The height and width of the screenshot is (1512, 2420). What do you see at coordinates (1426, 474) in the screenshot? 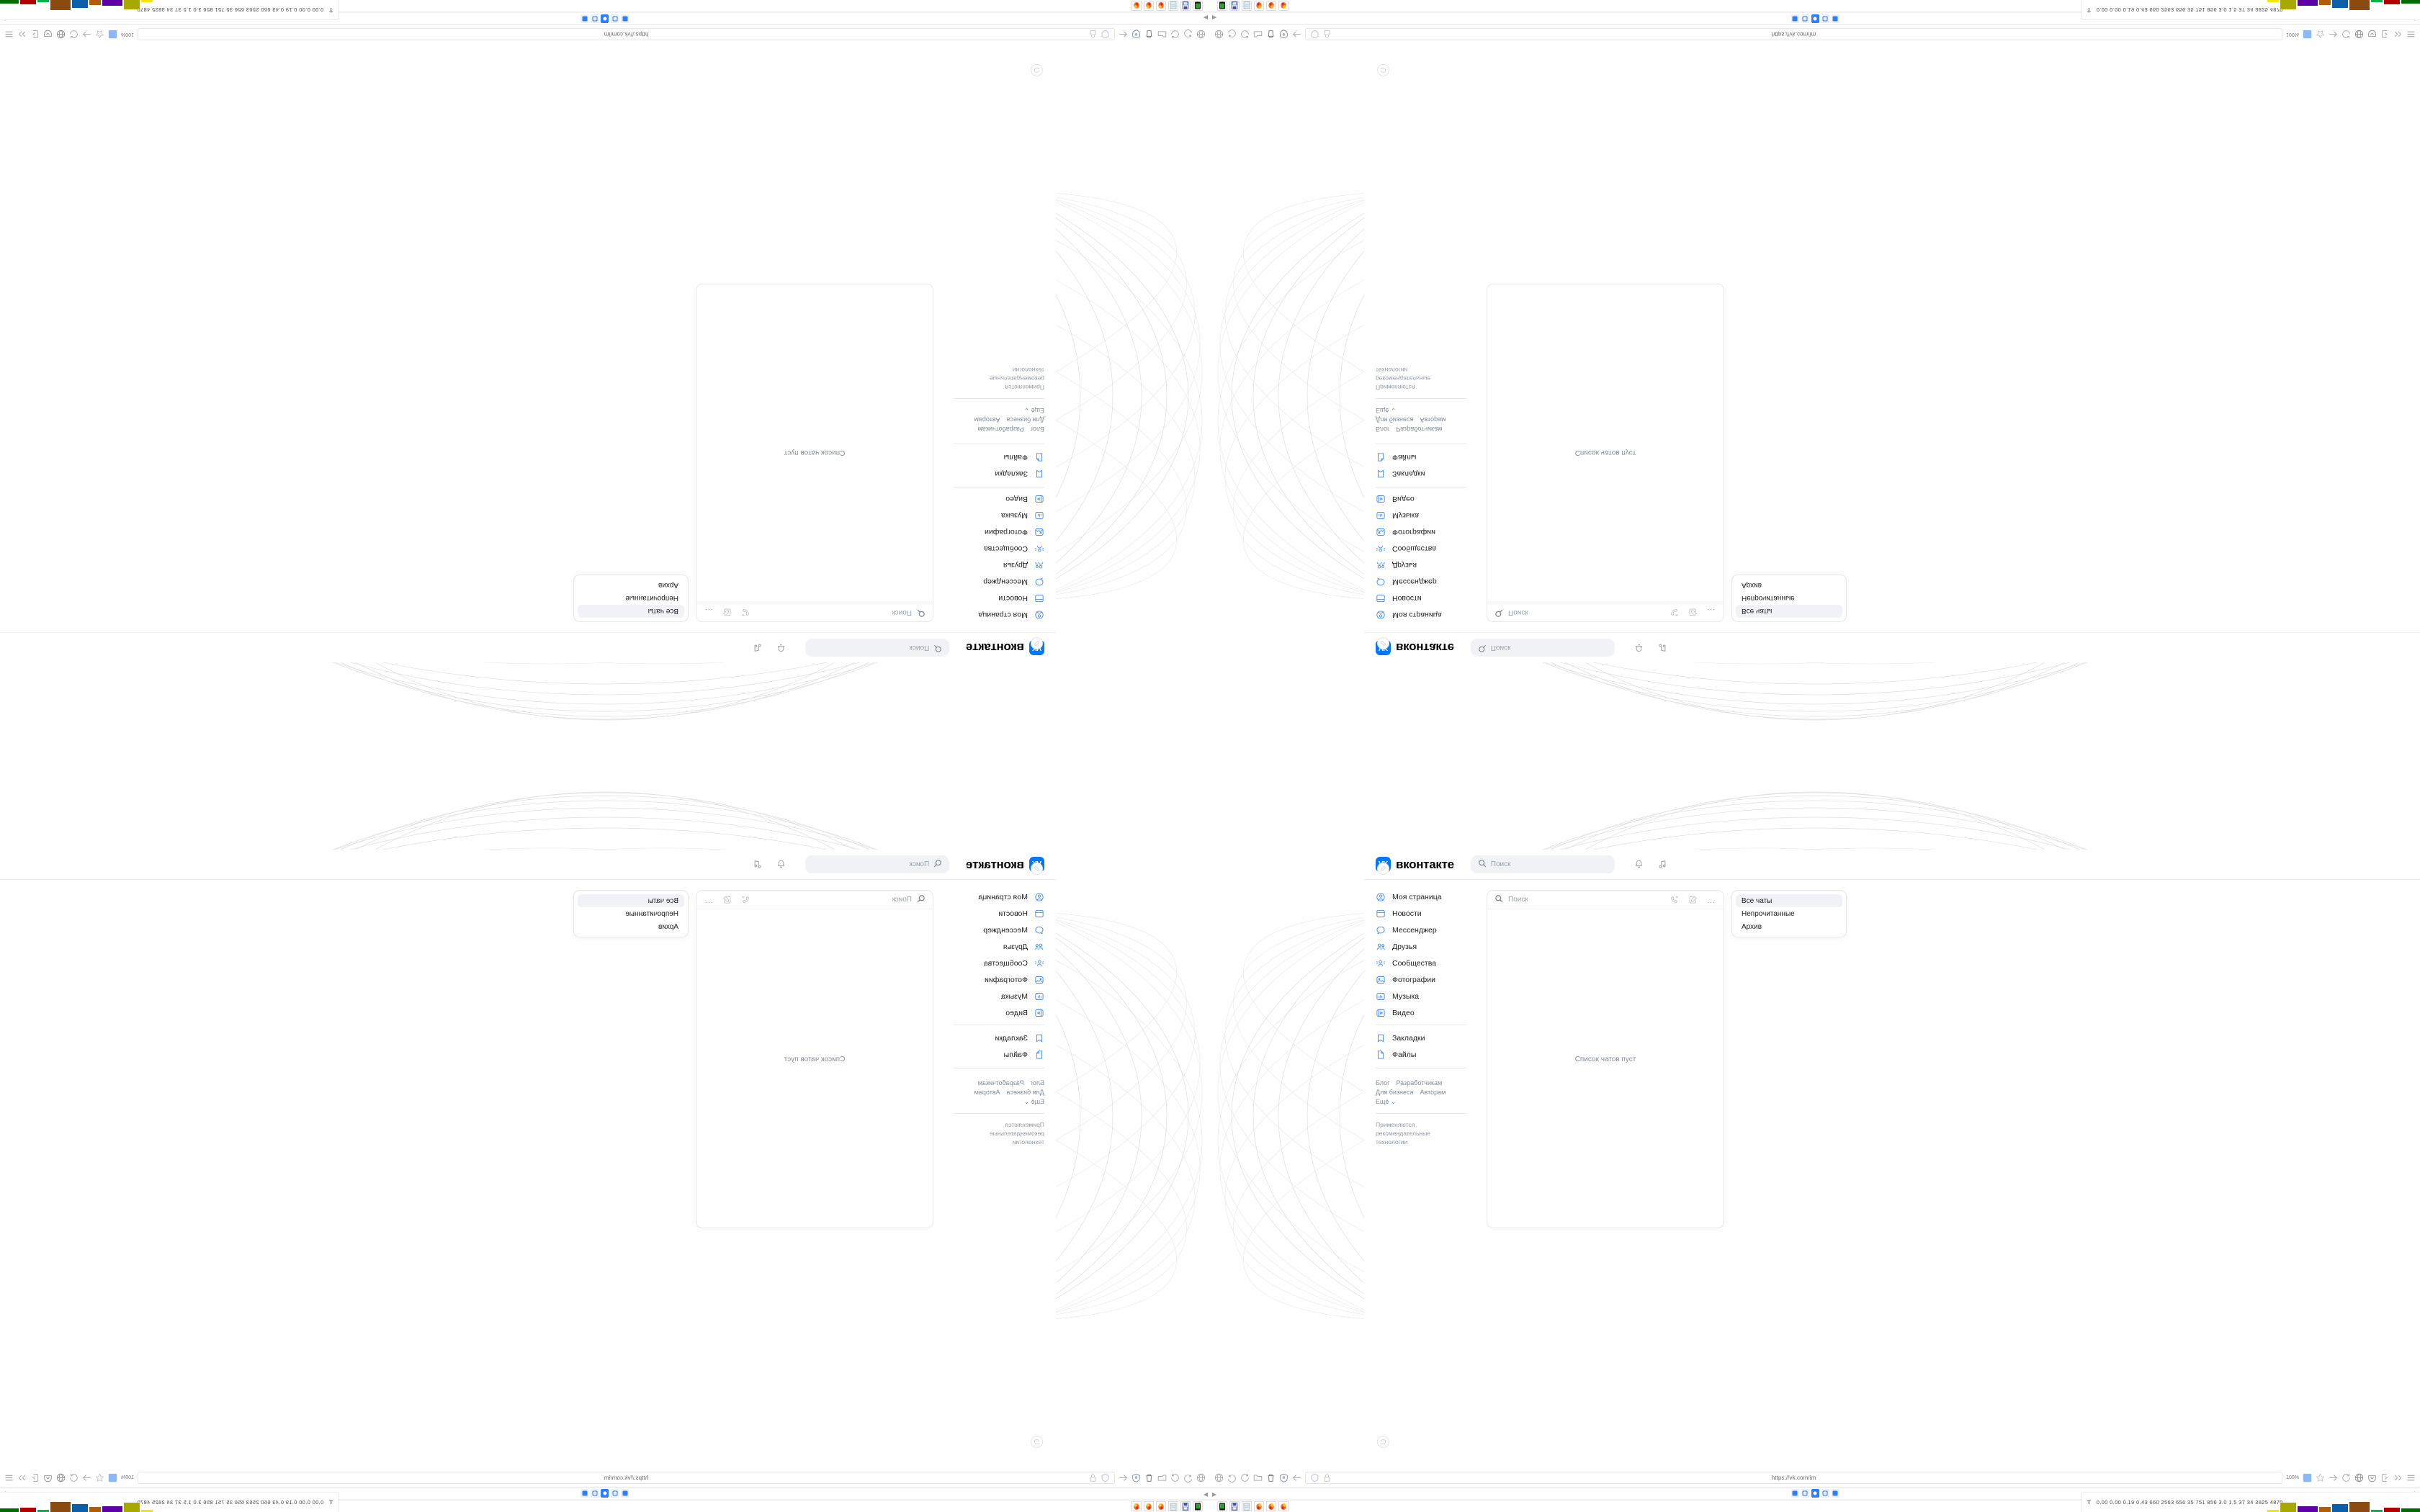
I see `sidebar-item-bookmark: Закладки` at bounding box center [1426, 474].